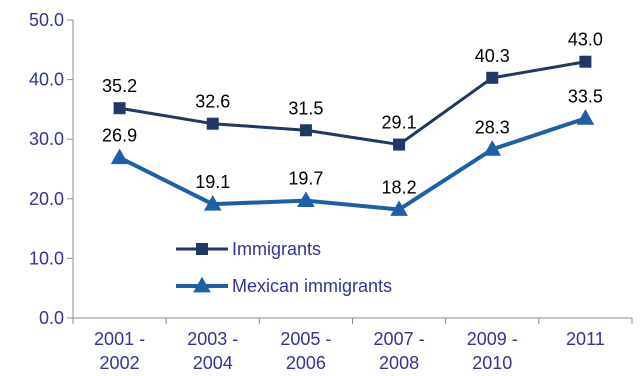 This screenshot has height=376, width=644. I want to click on data-label: 43.0, so click(585, 40).